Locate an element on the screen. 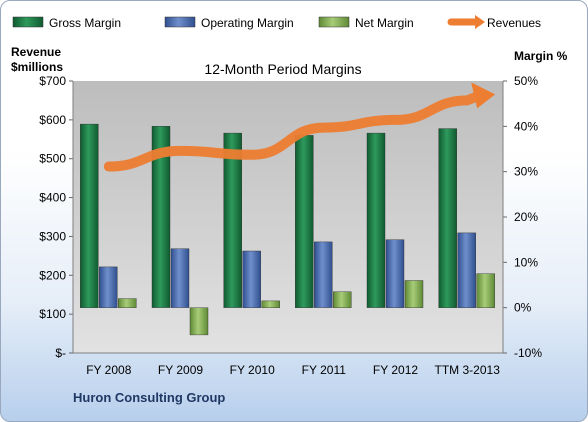 The width and height of the screenshot is (588, 422). right-axis-tick-label: 10% is located at coordinates (526, 262).